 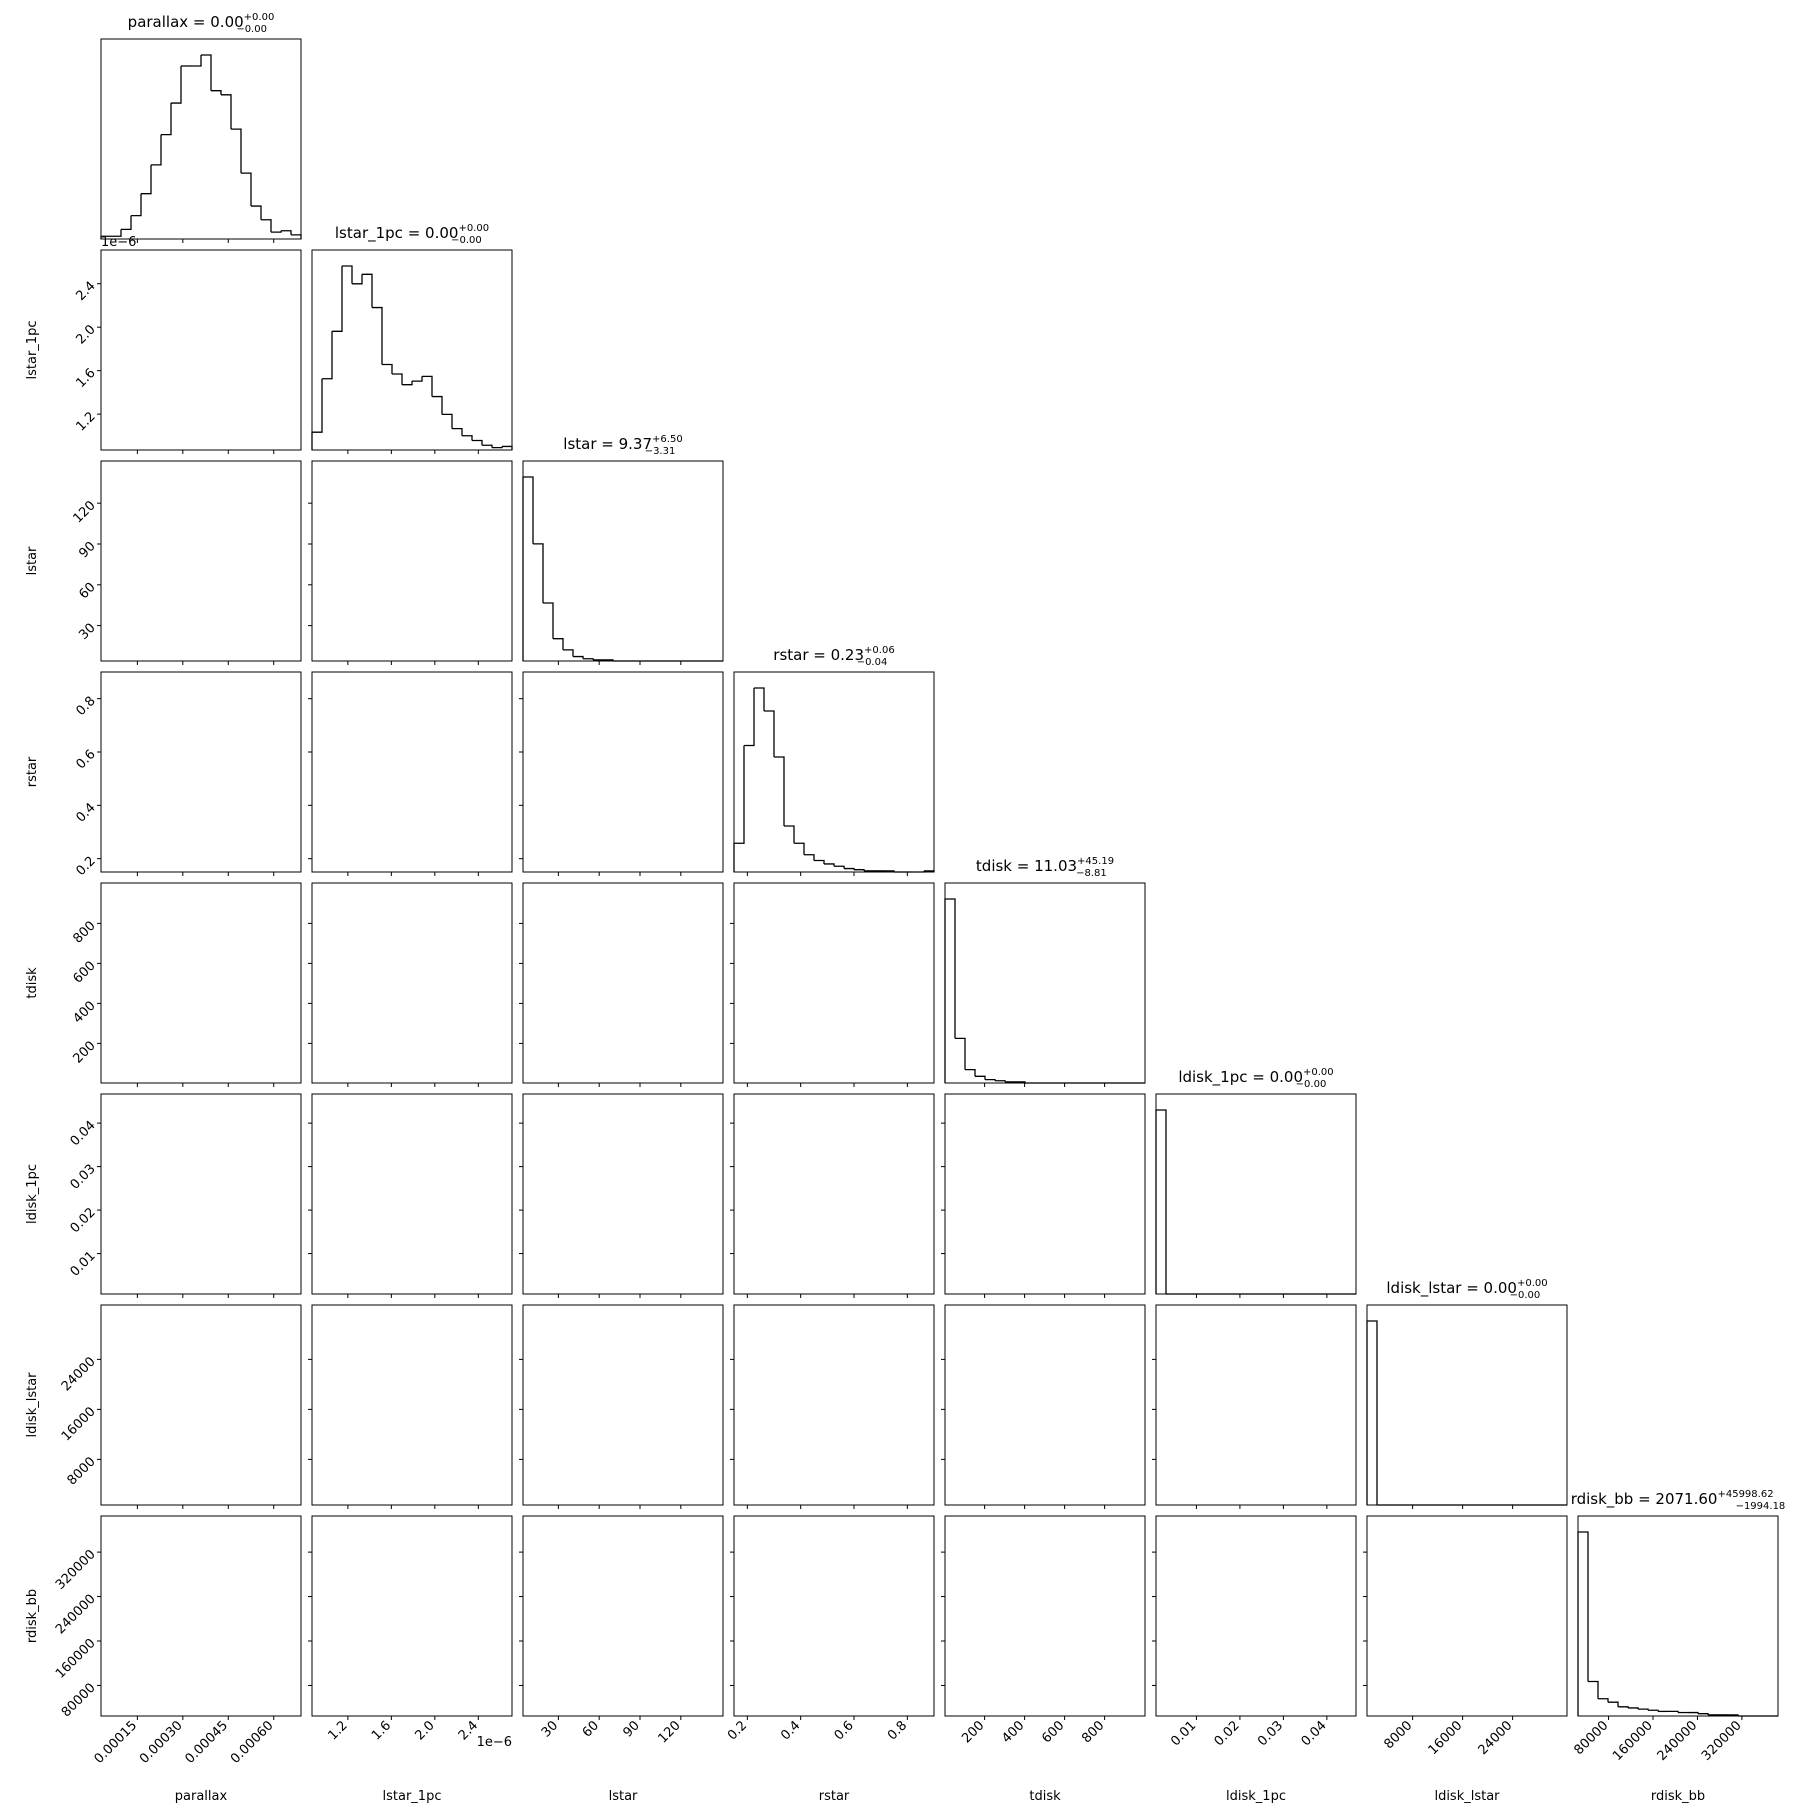 I want to click on x-tick-label: 0.8, so click(x=897, y=1730).